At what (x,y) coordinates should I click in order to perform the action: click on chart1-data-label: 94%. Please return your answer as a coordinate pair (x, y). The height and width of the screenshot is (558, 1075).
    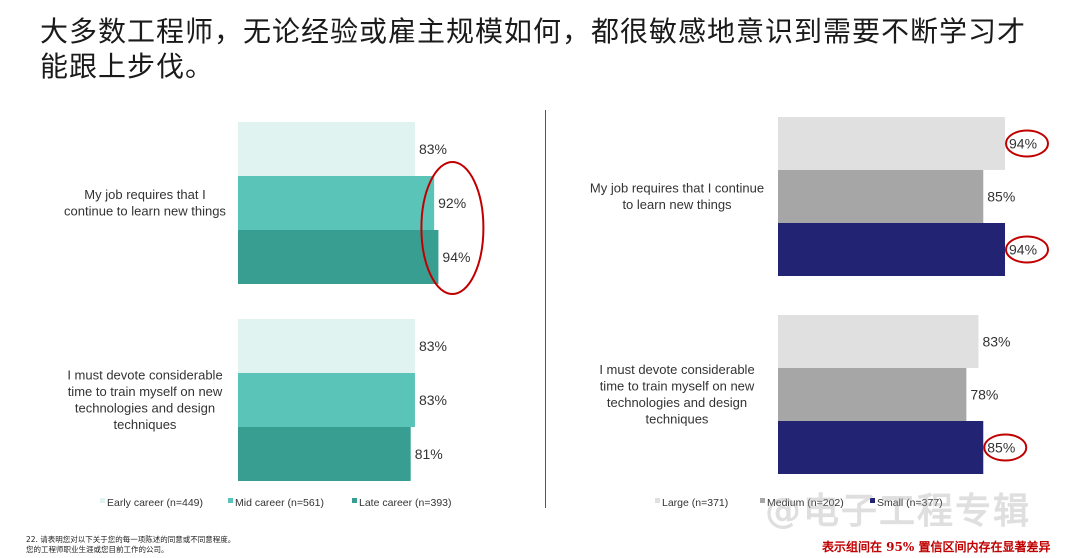
    Looking at the image, I should click on (456, 257).